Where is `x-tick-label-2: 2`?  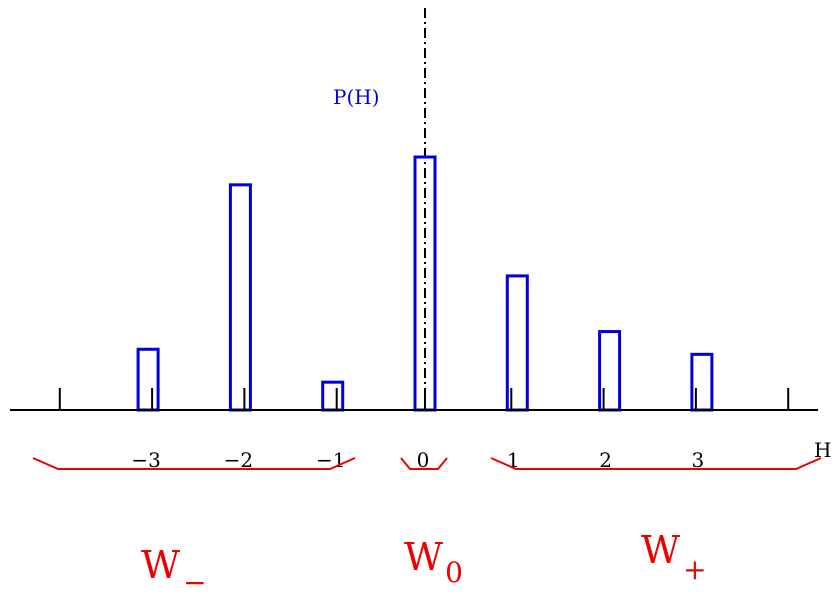 x-tick-label-2: 2 is located at coordinates (605, 460).